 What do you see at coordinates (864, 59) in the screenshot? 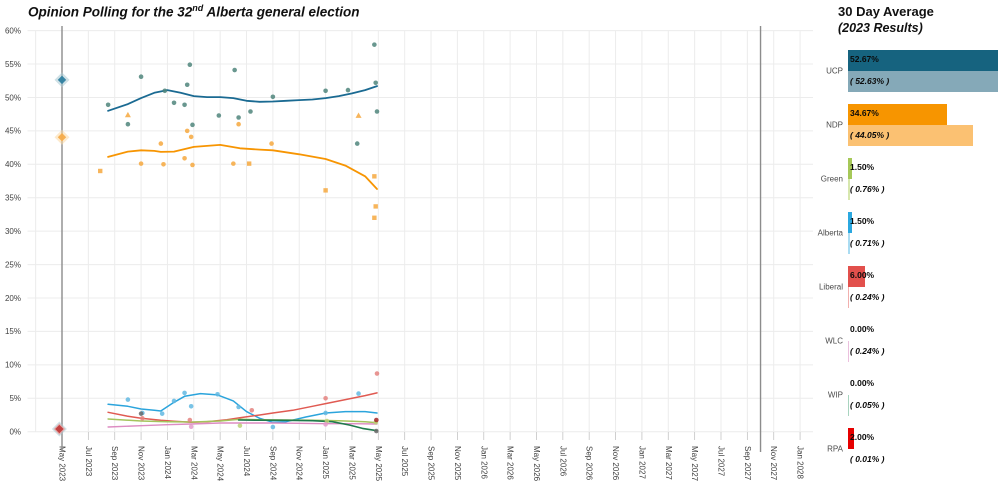
I see `party-average-value: 52.67%` at bounding box center [864, 59].